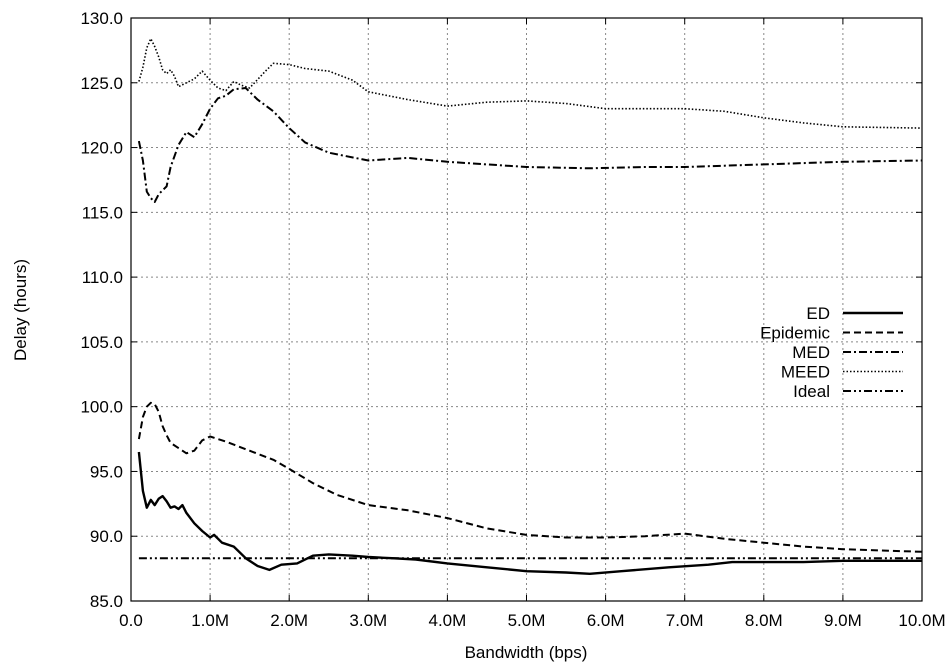  Describe the element at coordinates (101, 18) in the screenshot. I see `y-tick-label: 130.0` at that location.